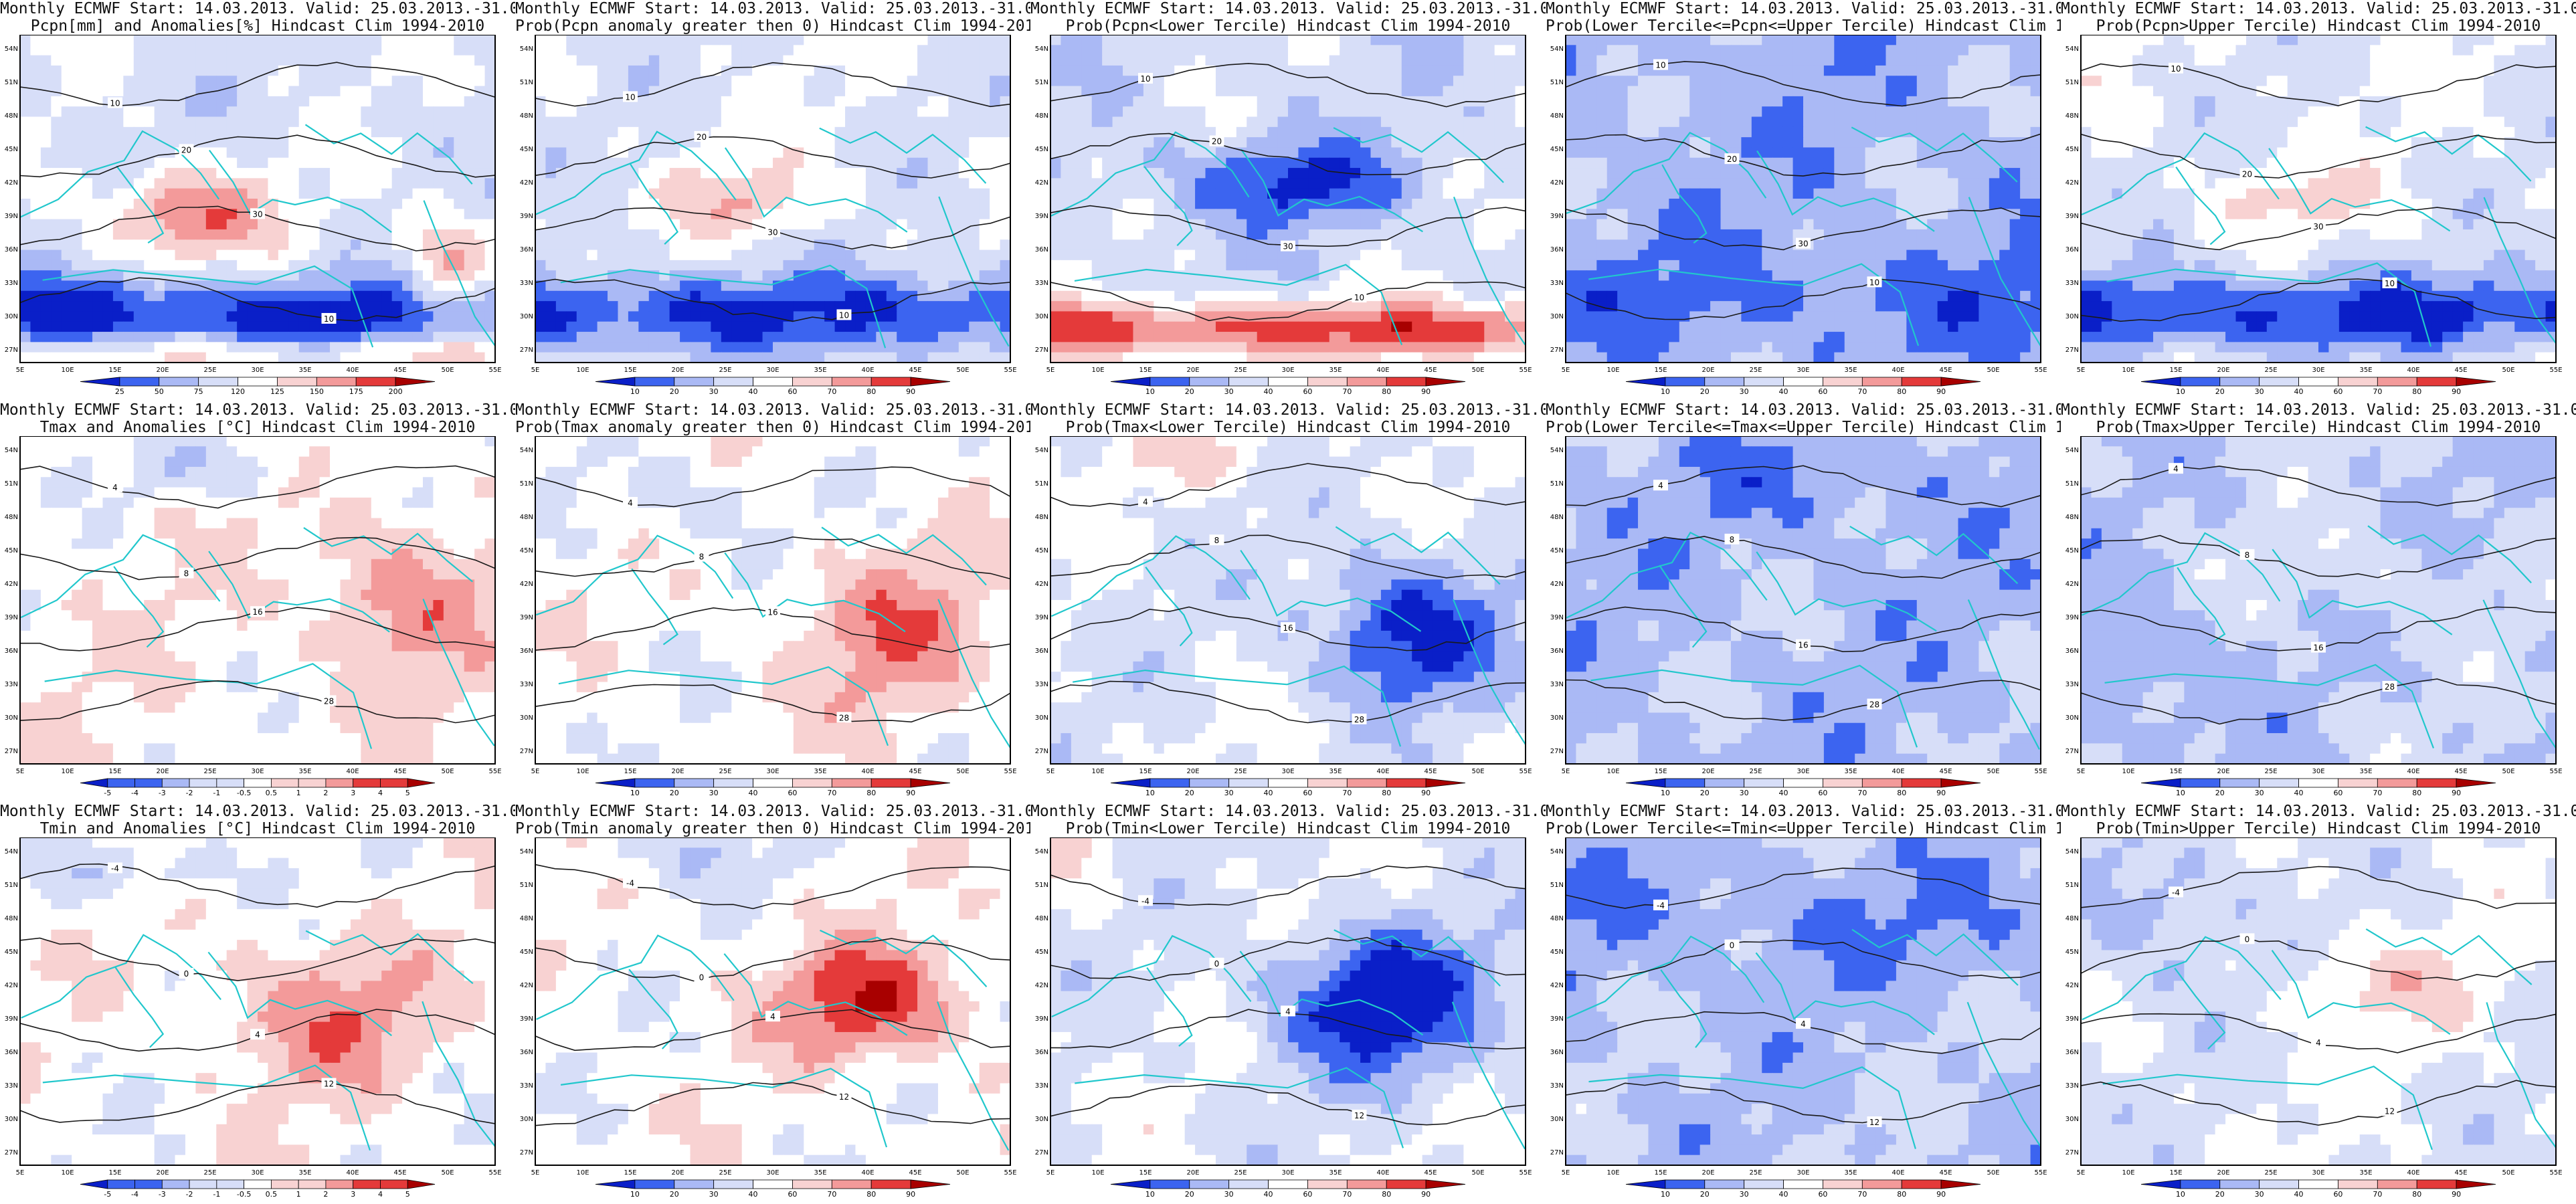  Describe the element at coordinates (2072, 183) in the screenshot. I see `latitude-label: 42N` at that location.